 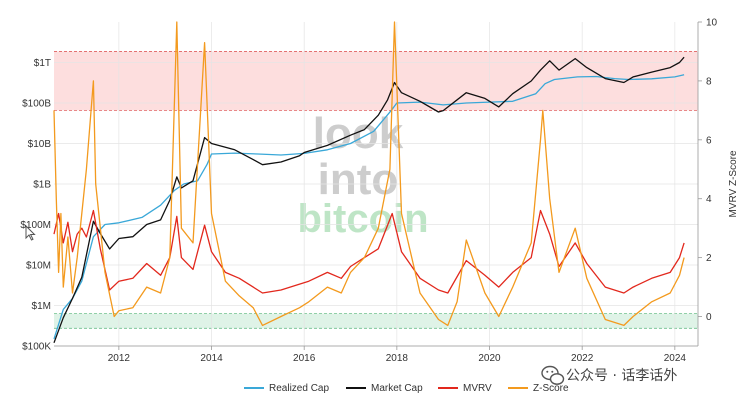 I want to click on watermark-word: bitcoin, so click(x=362, y=219).